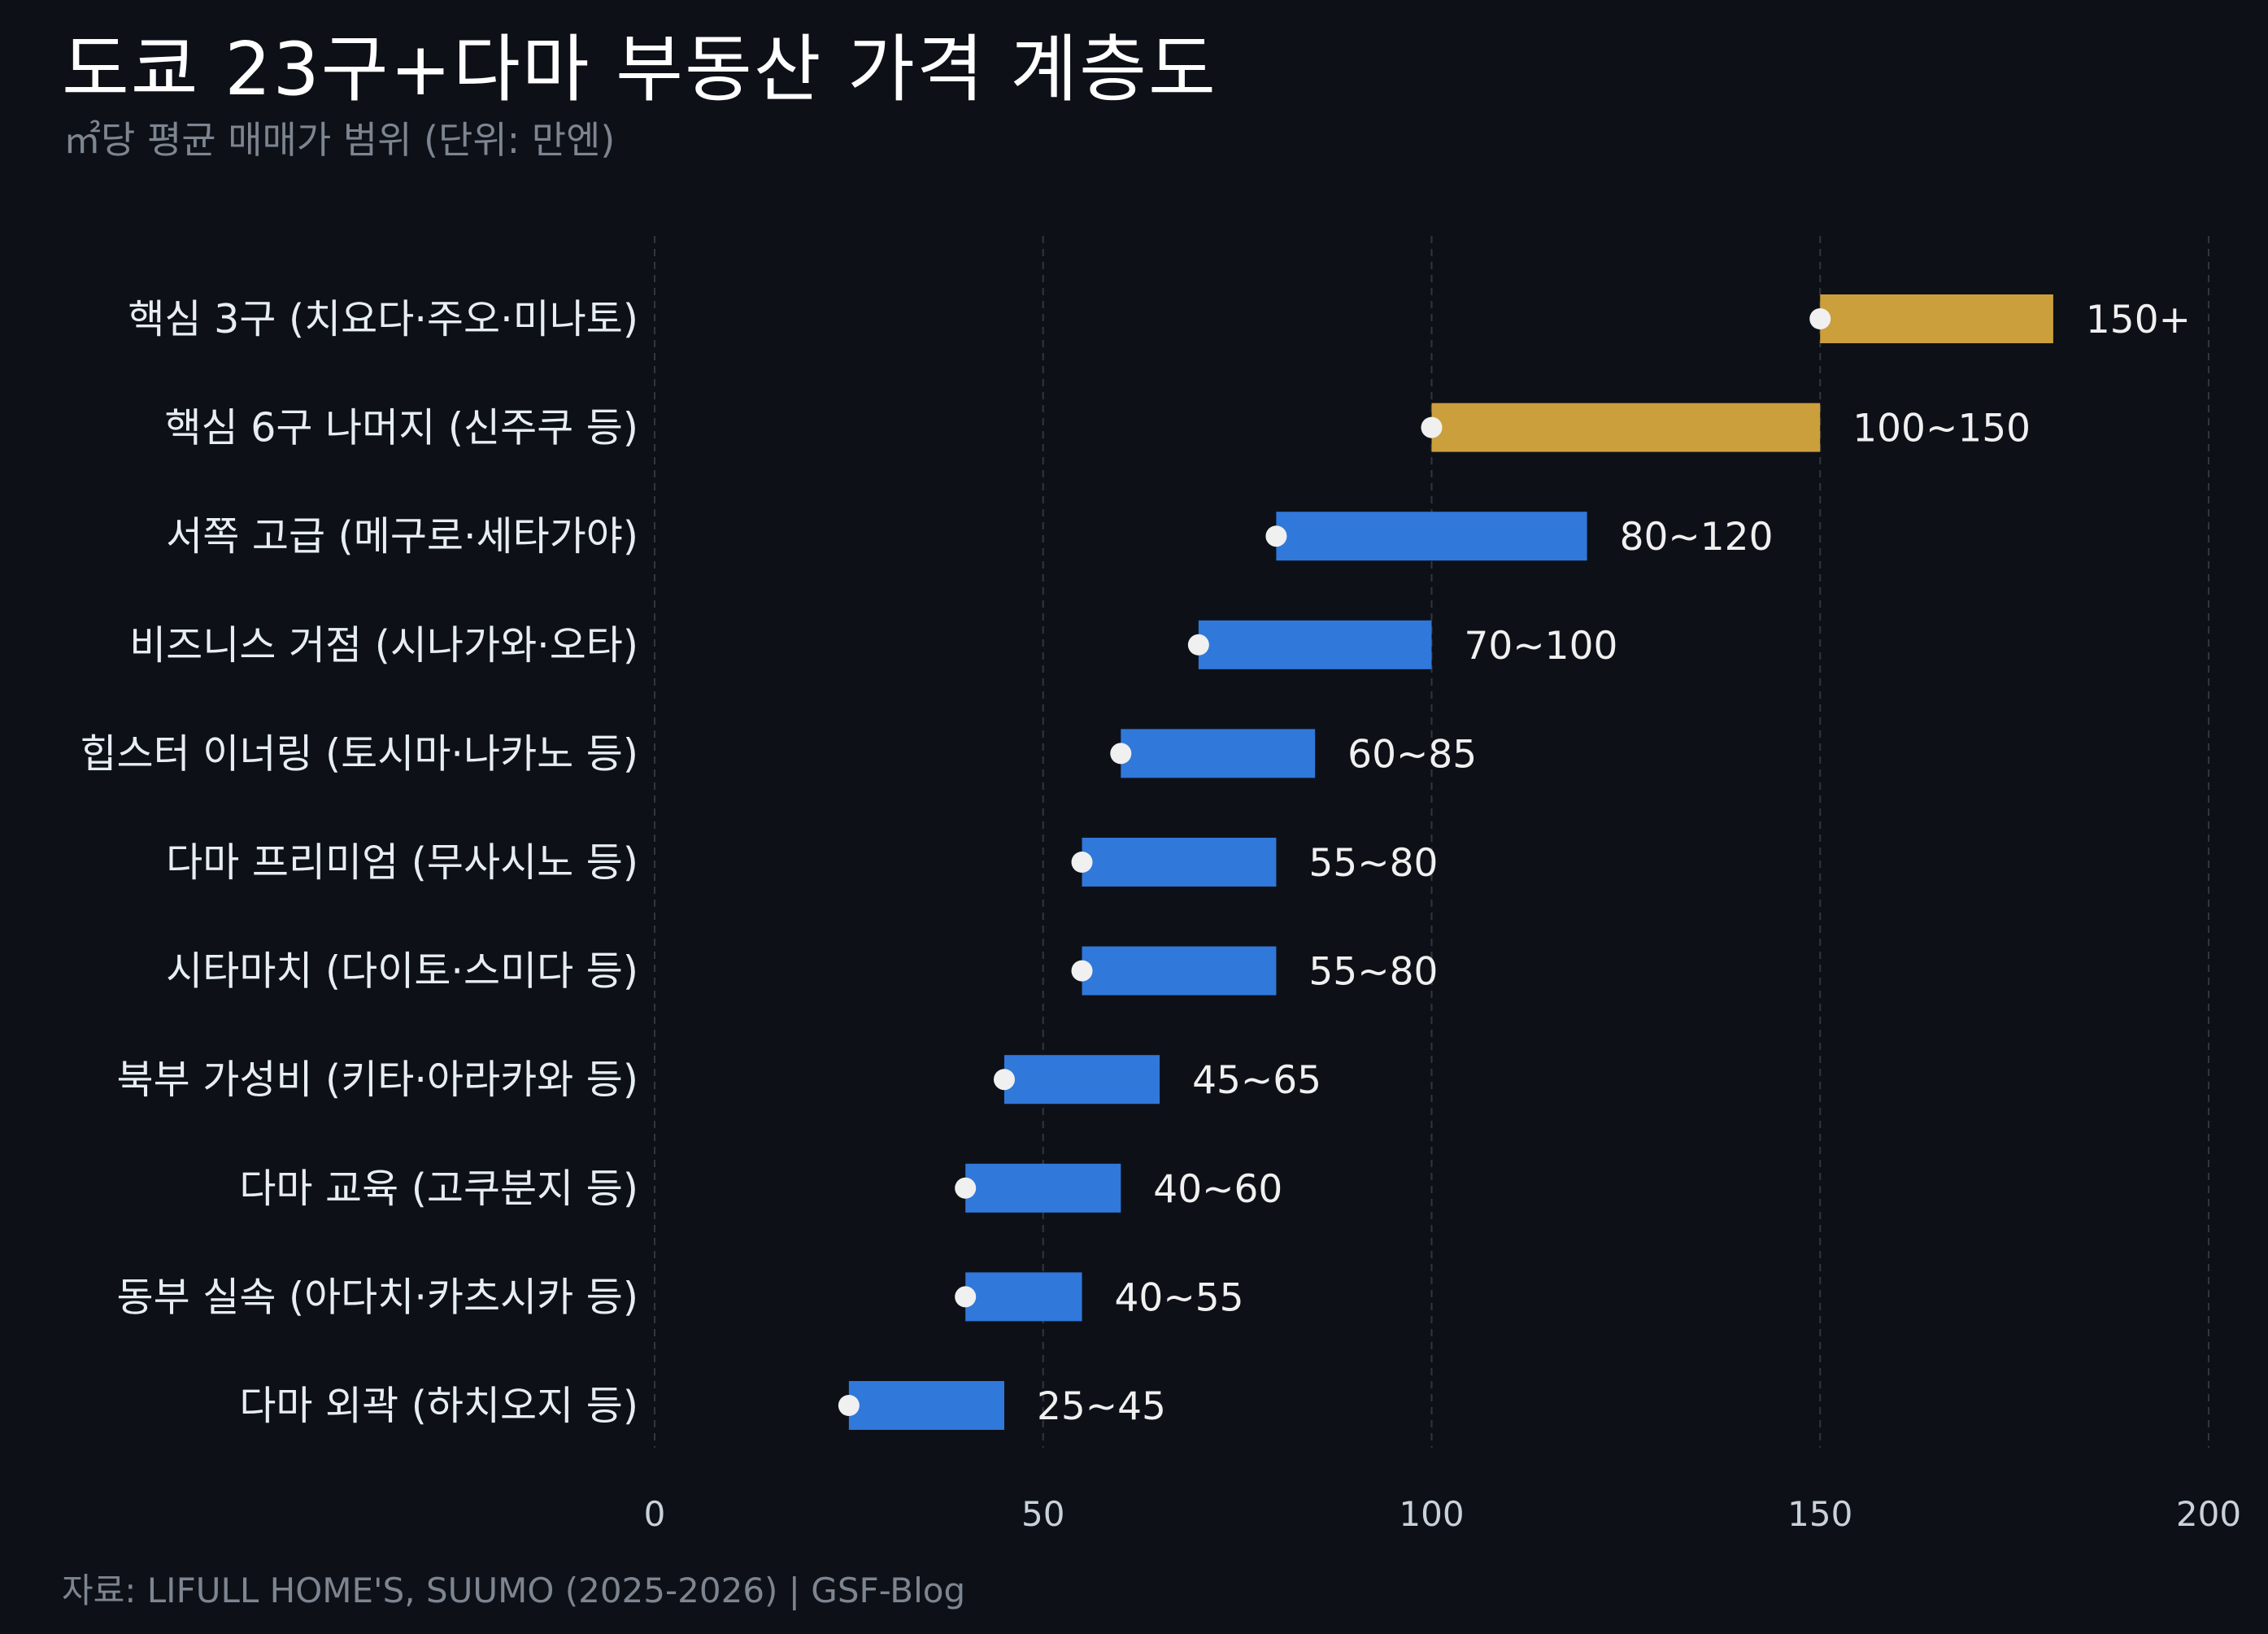  Describe the element at coordinates (1819, 1514) in the screenshot. I see `x-tick-label: 150` at that location.